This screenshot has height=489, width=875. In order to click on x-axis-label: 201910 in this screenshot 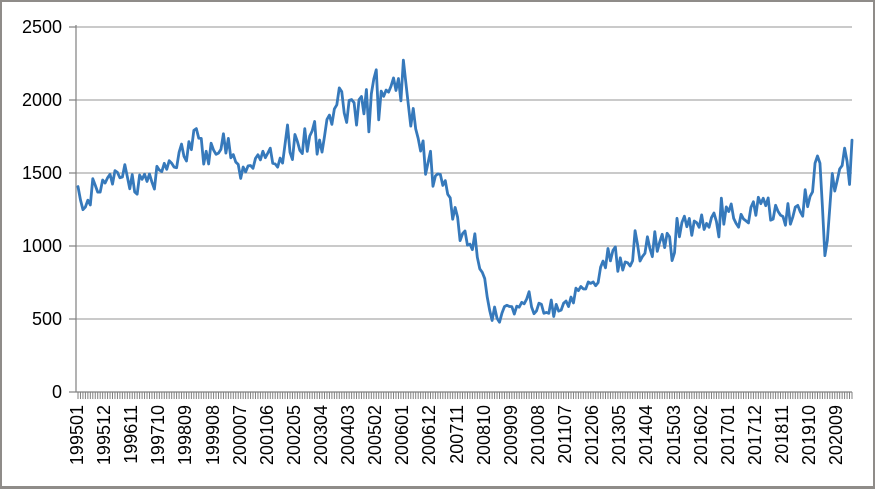, I will do `click(809, 435)`.